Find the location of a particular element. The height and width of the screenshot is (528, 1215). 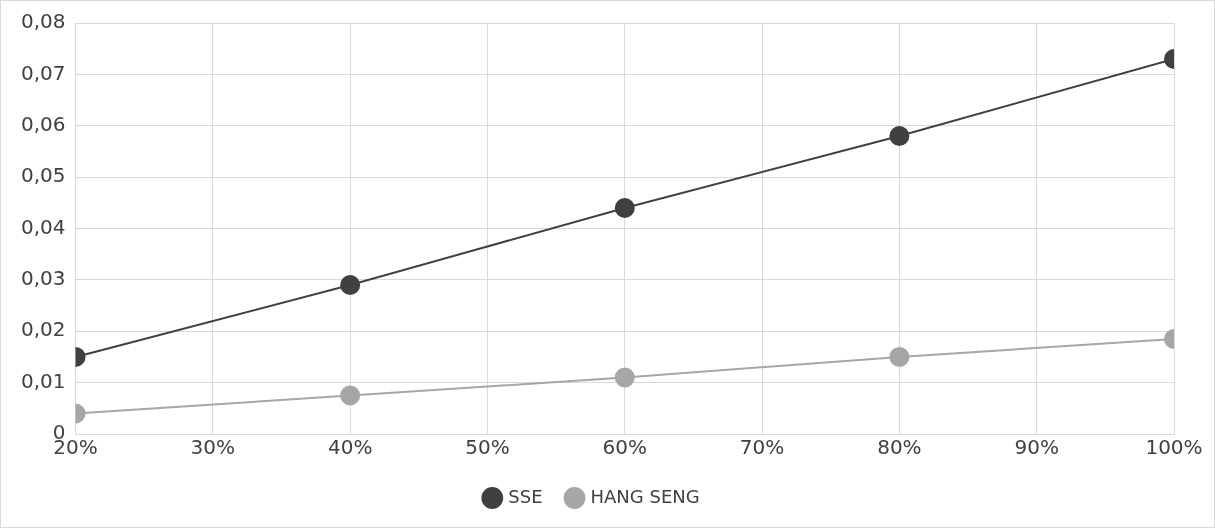

legend-label: HANG SENG is located at coordinates (645, 496).